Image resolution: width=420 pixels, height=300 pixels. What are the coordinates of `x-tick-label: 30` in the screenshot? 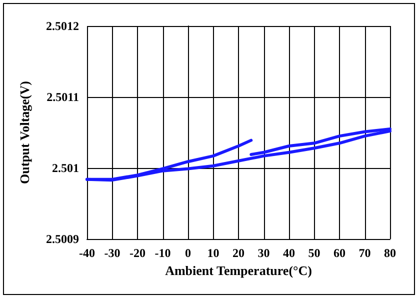 It's located at (264, 253).